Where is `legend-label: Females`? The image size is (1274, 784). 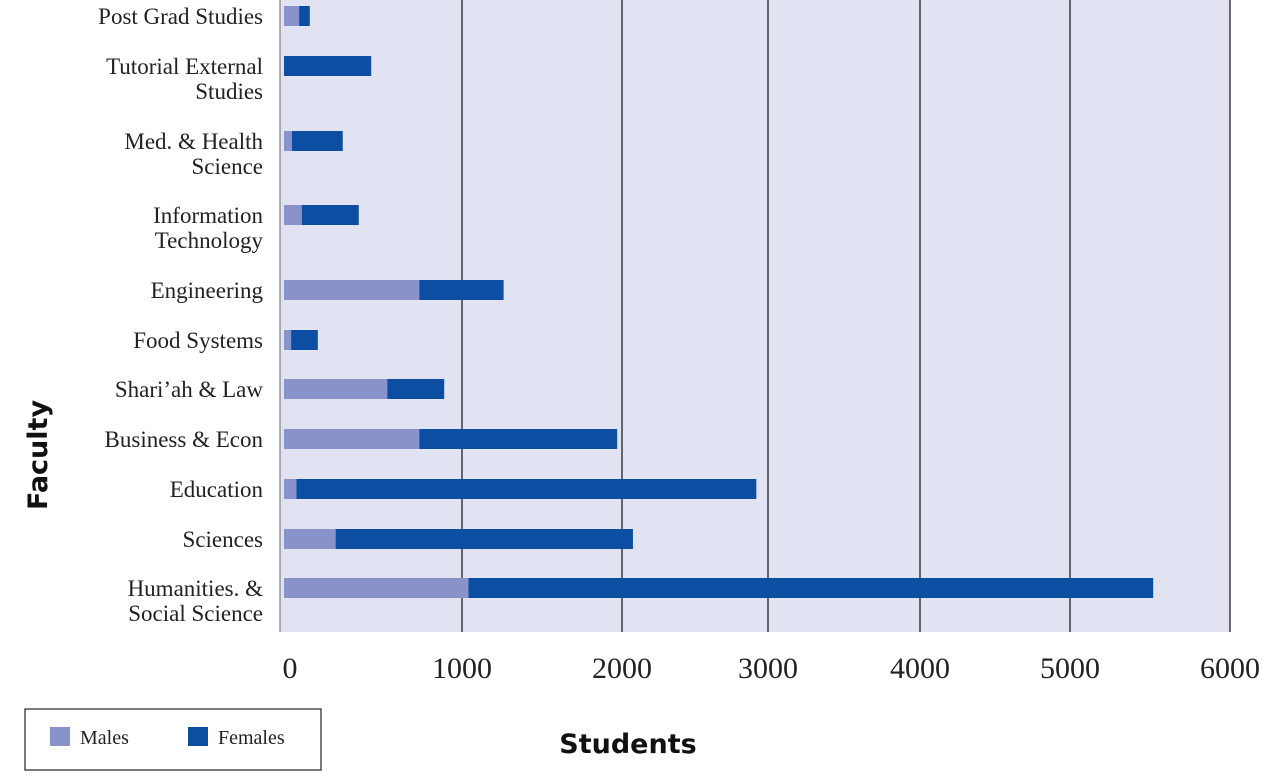
legend-label: Females is located at coordinates (251, 738).